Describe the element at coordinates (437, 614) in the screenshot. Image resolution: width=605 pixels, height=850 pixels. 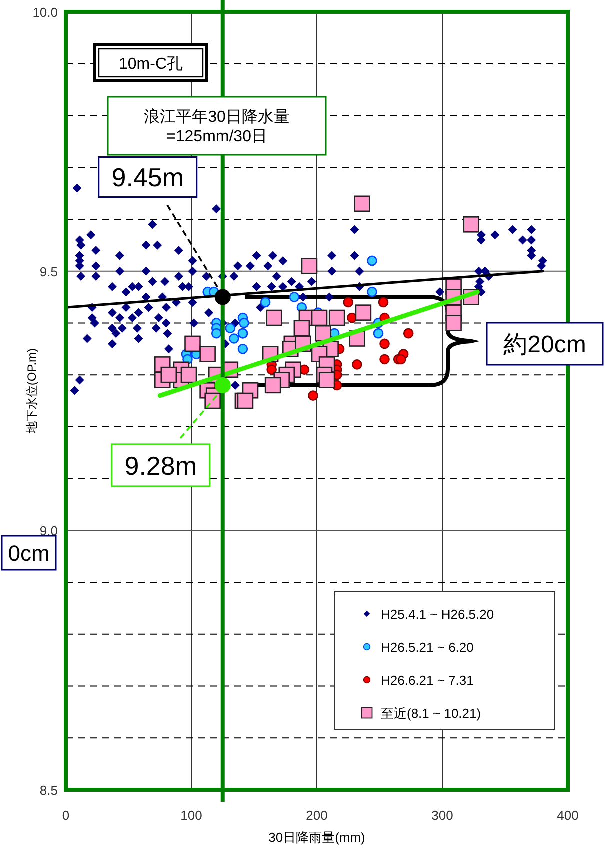
I see `legend-label: H25.4.1 ~ H26.5.20` at that location.